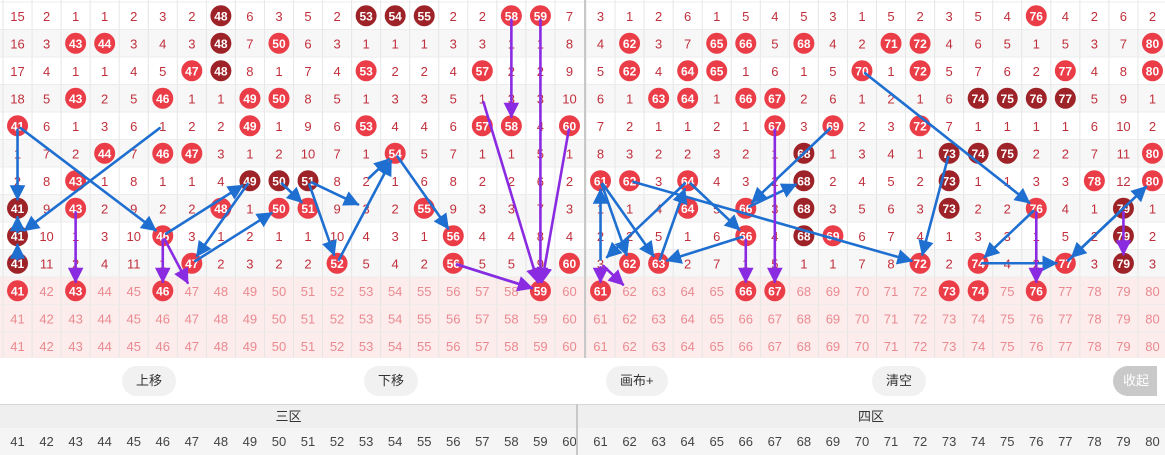  I want to click on cell-number: 60, so click(569, 291).